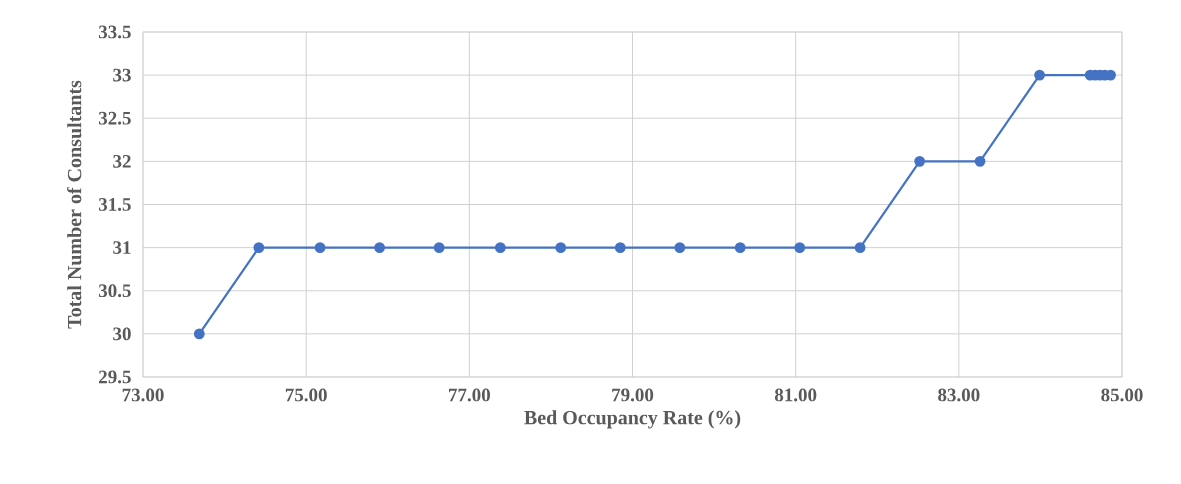 The width and height of the screenshot is (1181, 484). Describe the element at coordinates (74, 204) in the screenshot. I see `y-axis-title: Total Number of Consultants` at that location.